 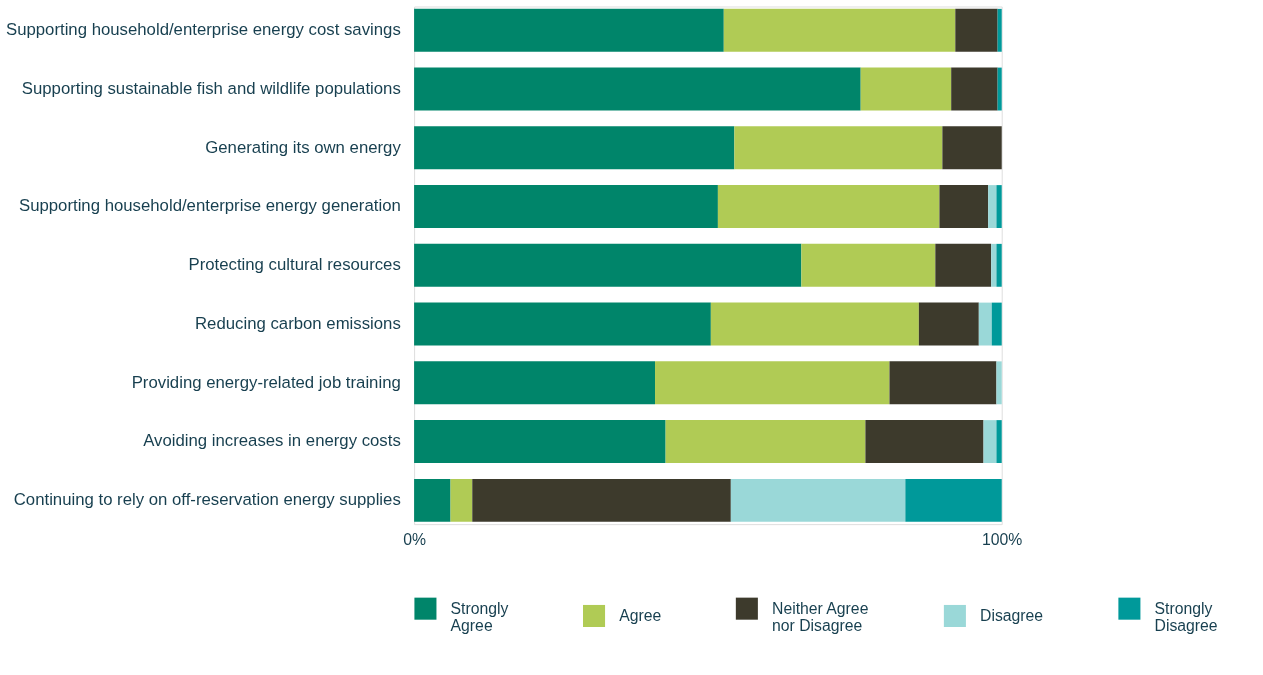 I want to click on y-tick-label: Generating its own energy, so click(x=303, y=147).